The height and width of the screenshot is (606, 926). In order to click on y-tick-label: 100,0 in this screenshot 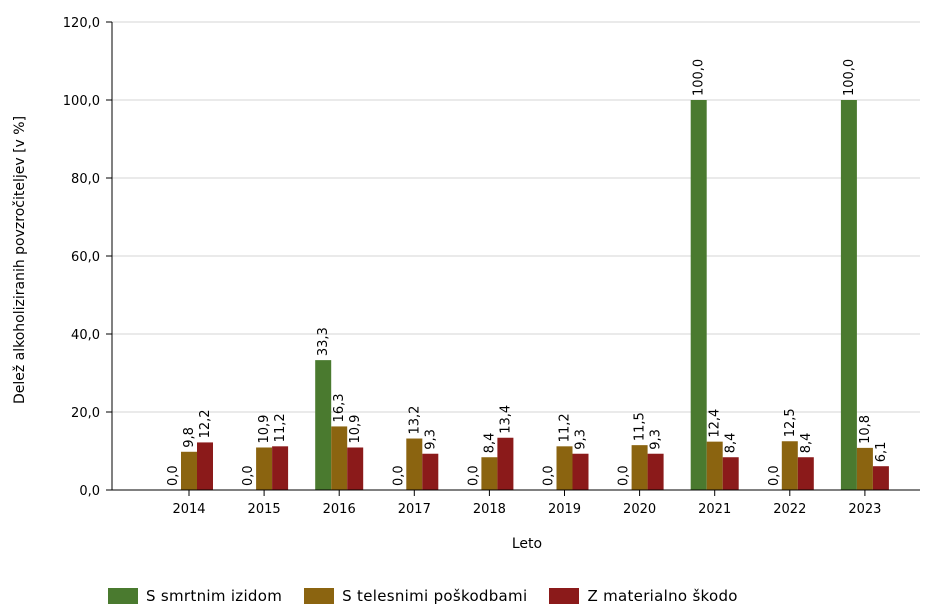, I will do `click(81, 101)`.